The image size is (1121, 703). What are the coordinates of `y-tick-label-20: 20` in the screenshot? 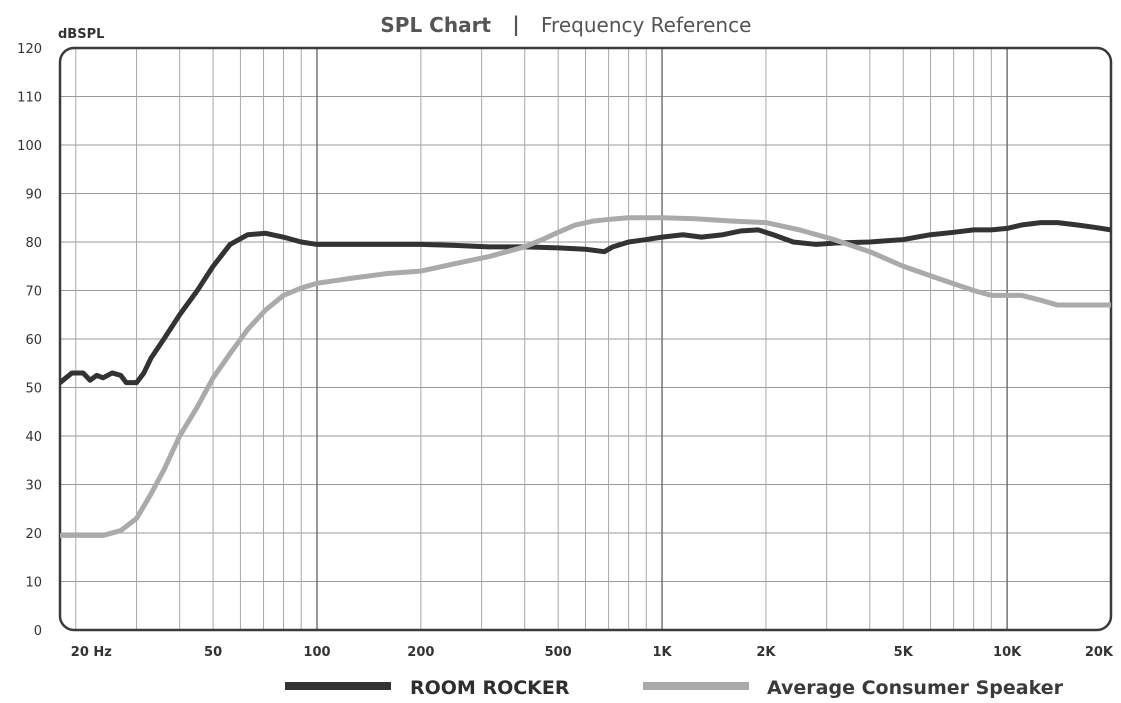 It's located at (33, 534).